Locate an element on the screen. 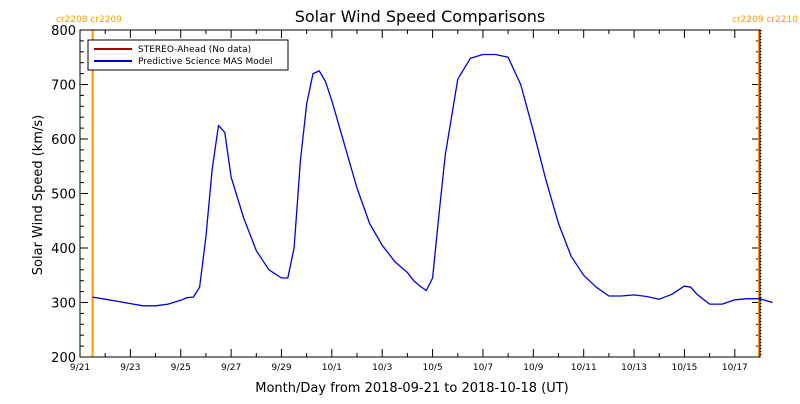 Image resolution: width=800 pixels, height=404 pixels. x-tick-label: 10/13 is located at coordinates (634, 368).